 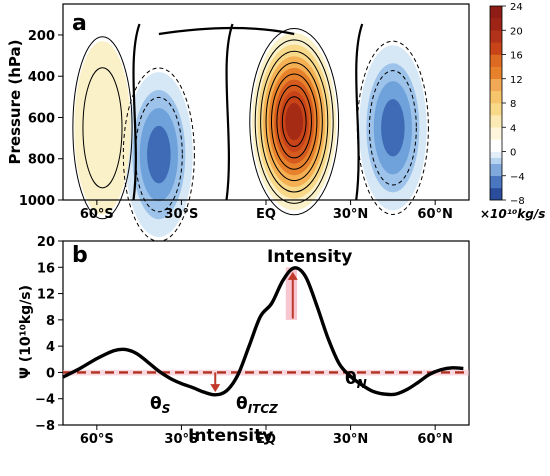 I want to click on intensity-arrow-up, so click(x=292, y=295).